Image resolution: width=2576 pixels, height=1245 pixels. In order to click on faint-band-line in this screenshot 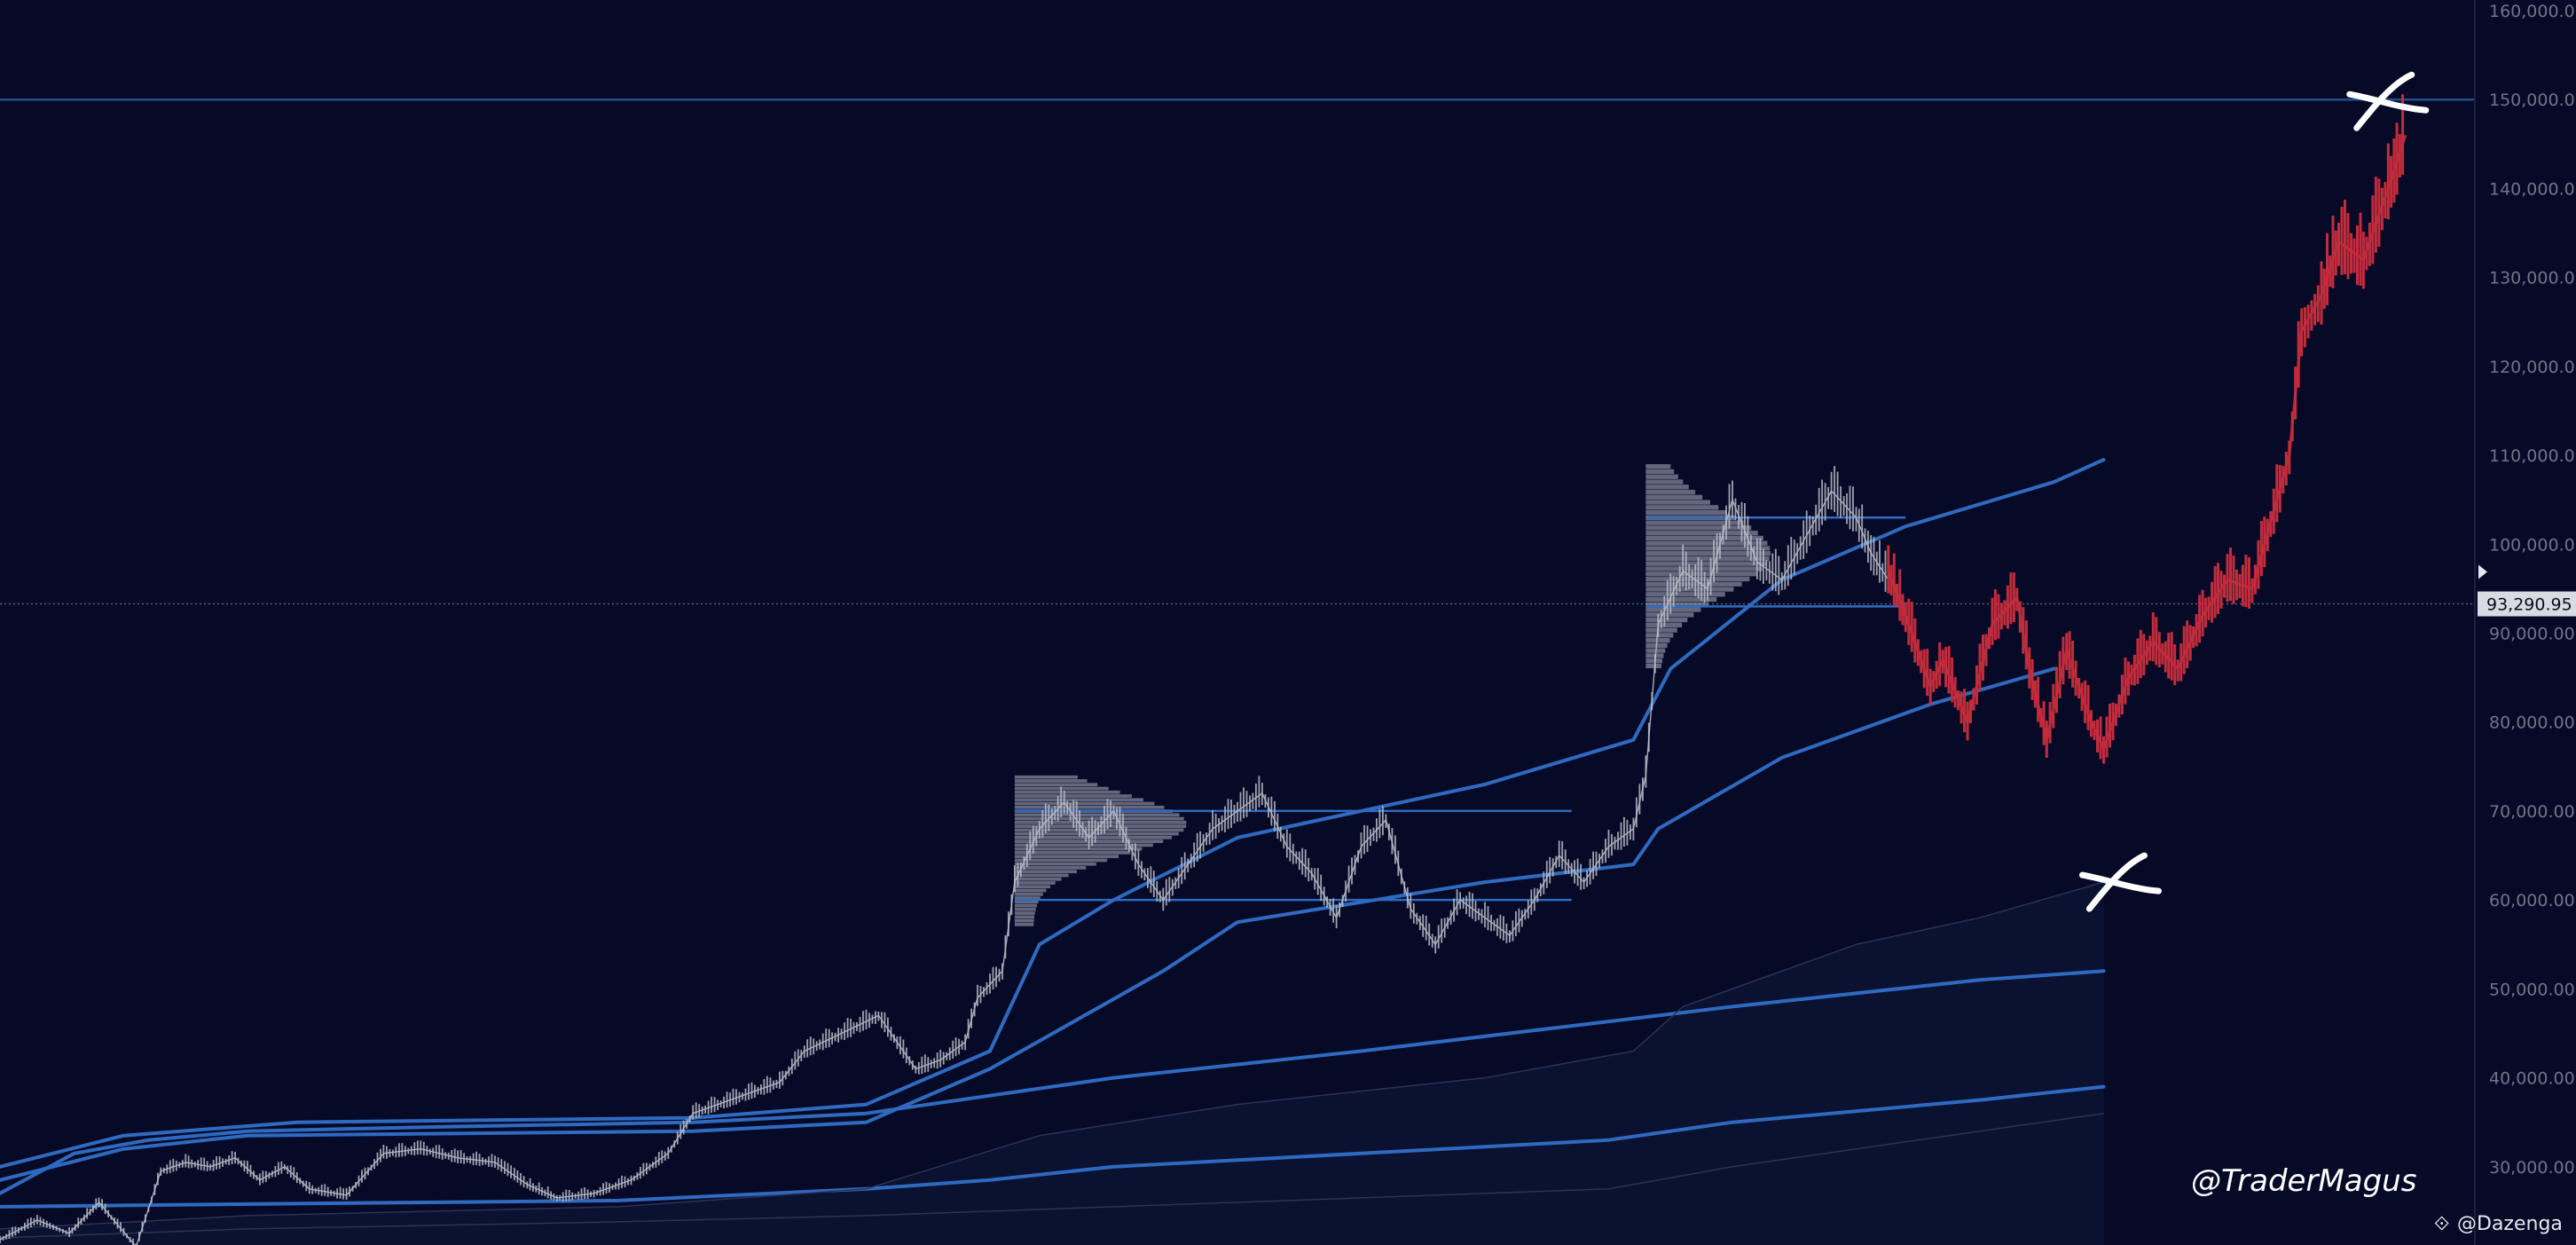, I will do `click(1052, 1175)`.